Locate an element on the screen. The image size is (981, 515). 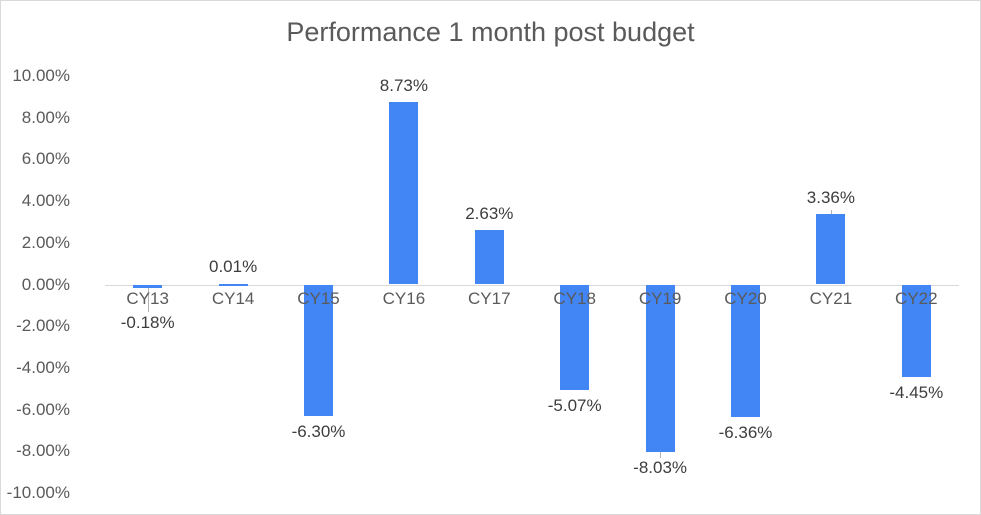
y-axis-tick-label: 8.00% is located at coordinates (45, 117).